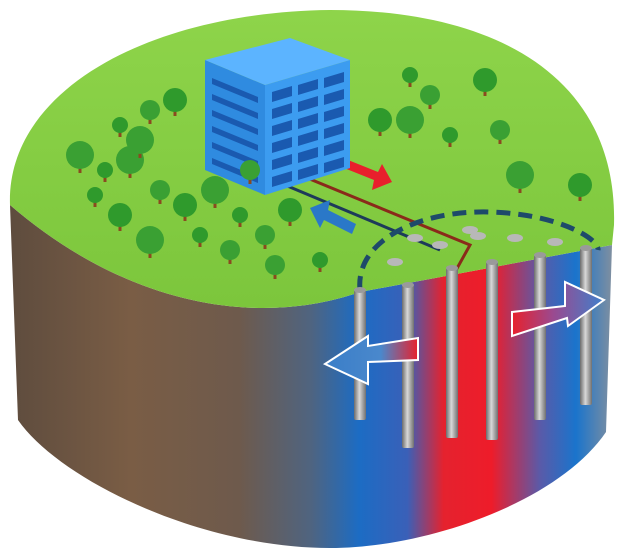  What do you see at coordinates (558, 309) in the screenshot?
I see `arrow-heat-out` at bounding box center [558, 309].